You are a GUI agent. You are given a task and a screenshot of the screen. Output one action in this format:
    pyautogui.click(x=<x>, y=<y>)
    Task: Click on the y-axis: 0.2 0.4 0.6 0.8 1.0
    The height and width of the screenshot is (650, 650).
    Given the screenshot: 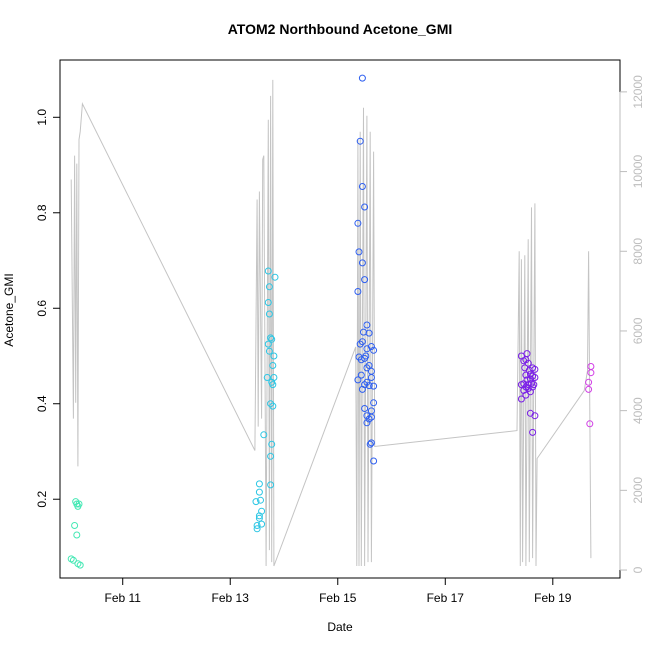 What is the action you would take?
    pyautogui.click(x=48, y=308)
    